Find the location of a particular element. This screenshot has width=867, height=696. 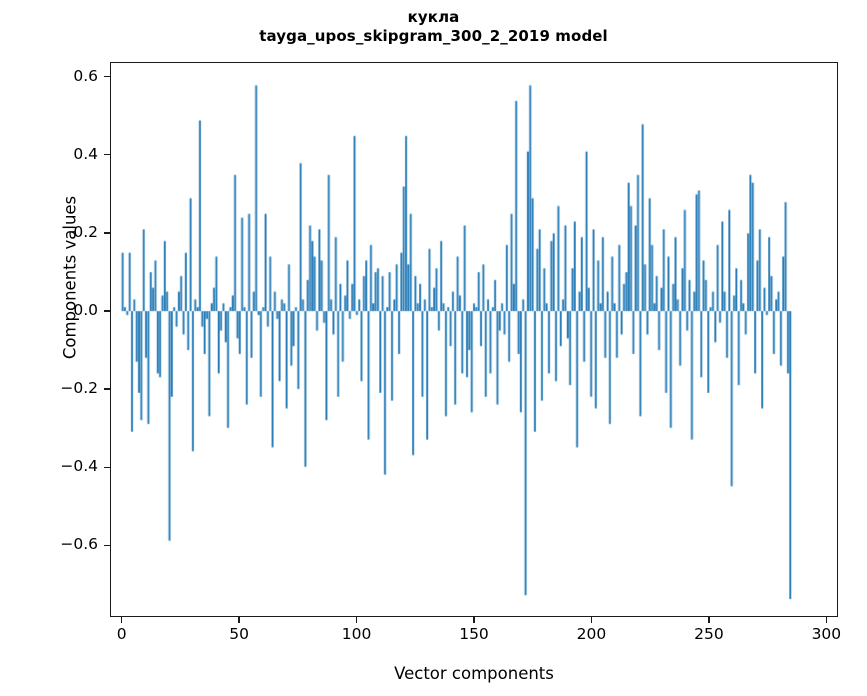

y-tick-label: 0.4 is located at coordinates (85, 153).